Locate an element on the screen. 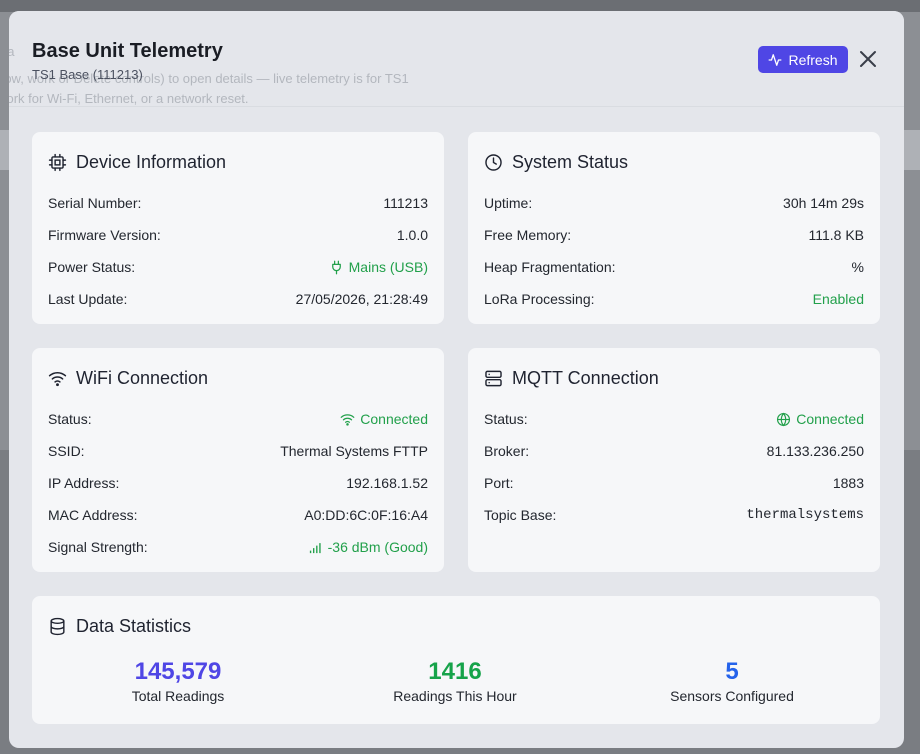 Image resolution: width=920 pixels, height=754 pixels. refresh-button: Refresh is located at coordinates (803, 59).